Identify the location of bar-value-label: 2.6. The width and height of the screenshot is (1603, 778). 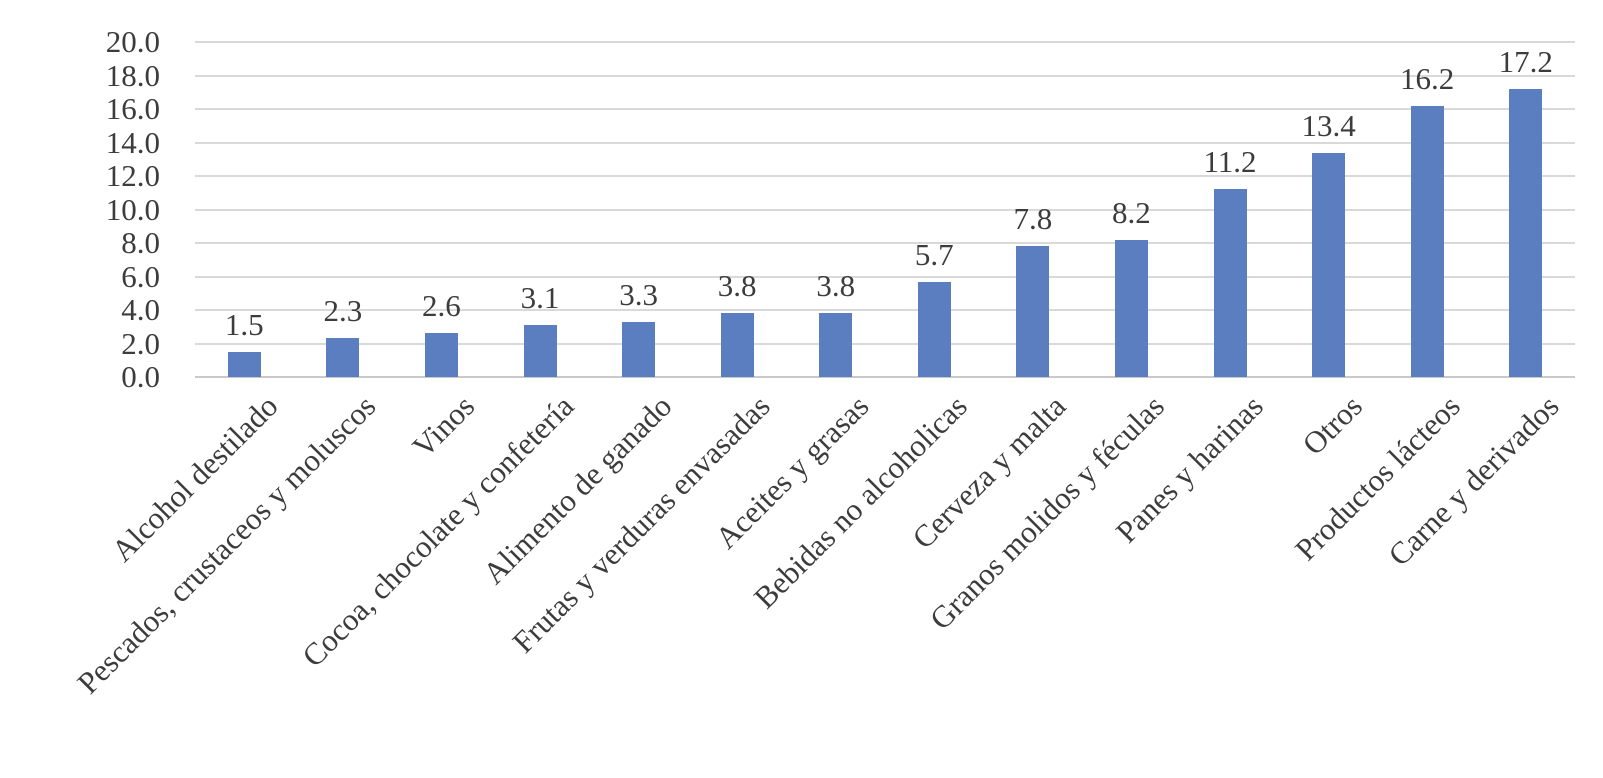
(441, 306).